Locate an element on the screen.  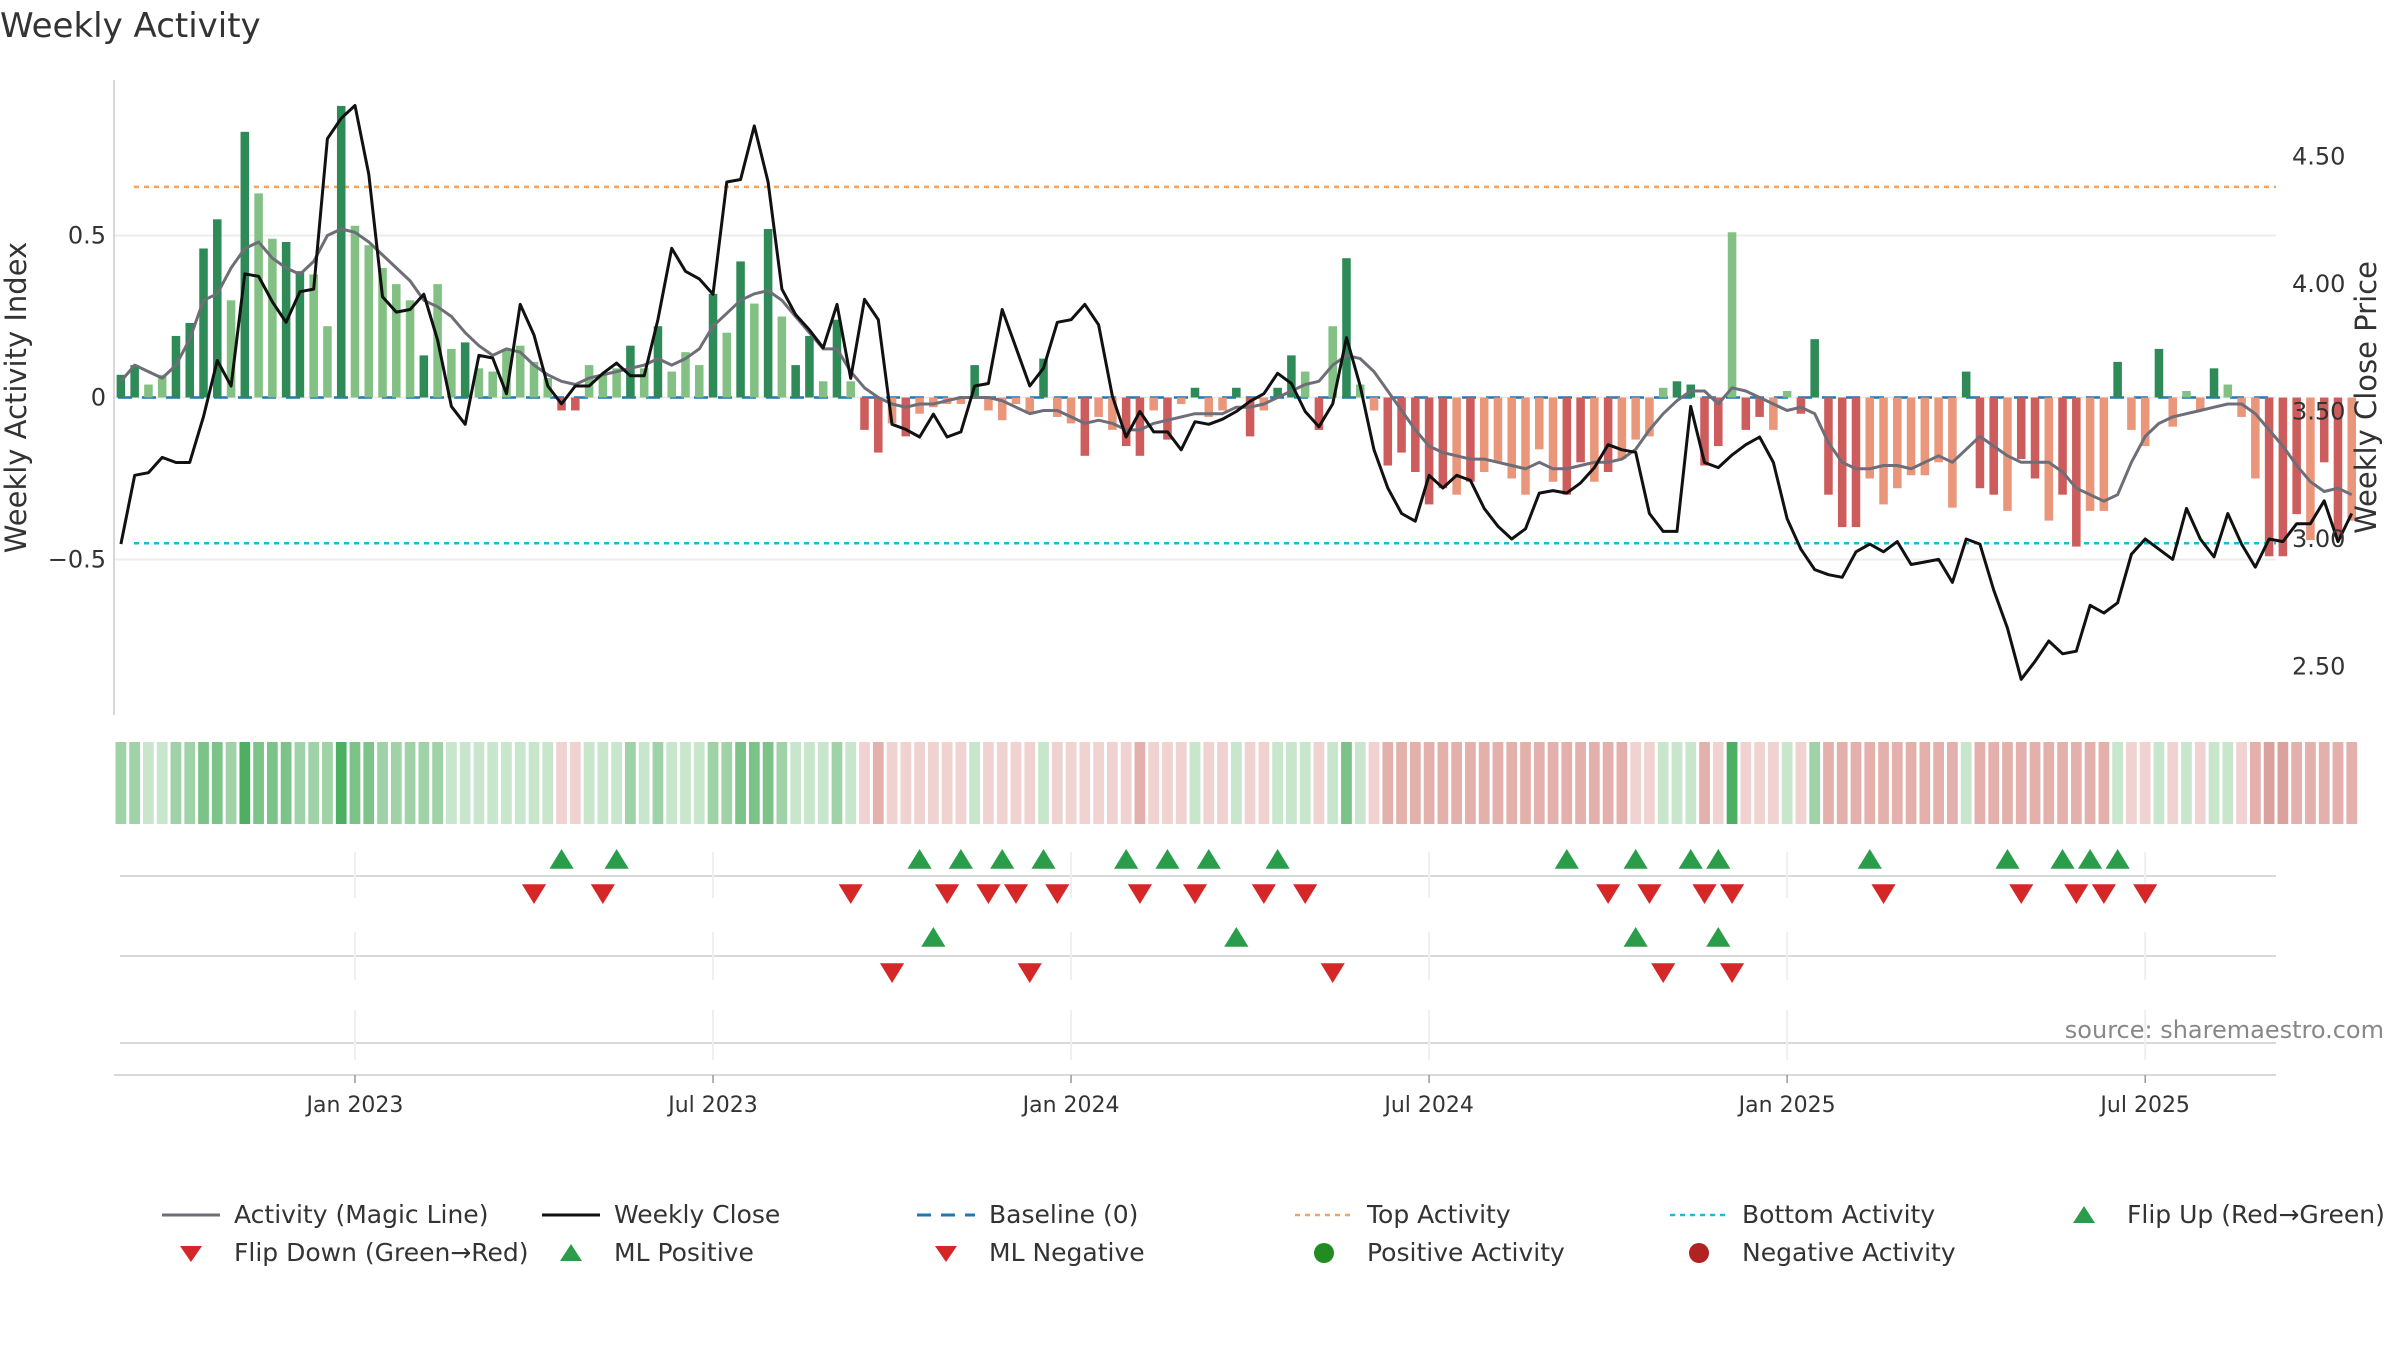
legend-label: Bottom Activity is located at coordinates (1839, 1214).